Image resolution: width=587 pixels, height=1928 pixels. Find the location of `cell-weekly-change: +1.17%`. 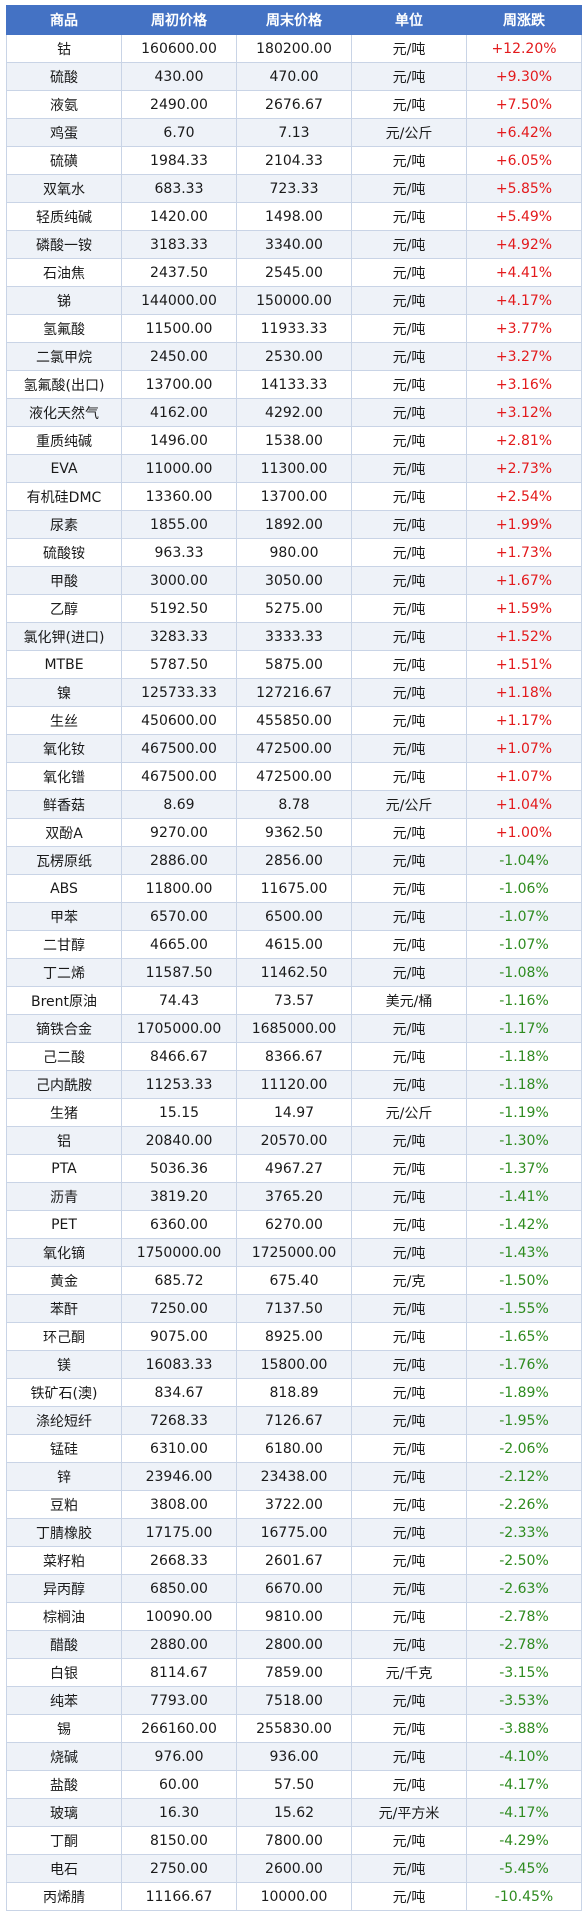

cell-weekly-change: +1.17% is located at coordinates (524, 720).